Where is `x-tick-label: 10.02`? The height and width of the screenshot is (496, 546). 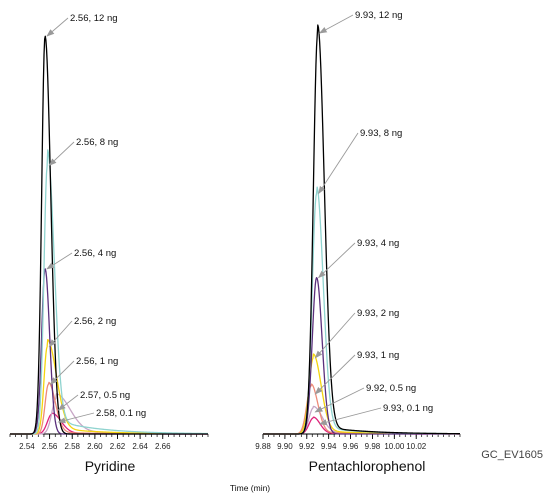 x-tick-label: 10.02 is located at coordinates (416, 446).